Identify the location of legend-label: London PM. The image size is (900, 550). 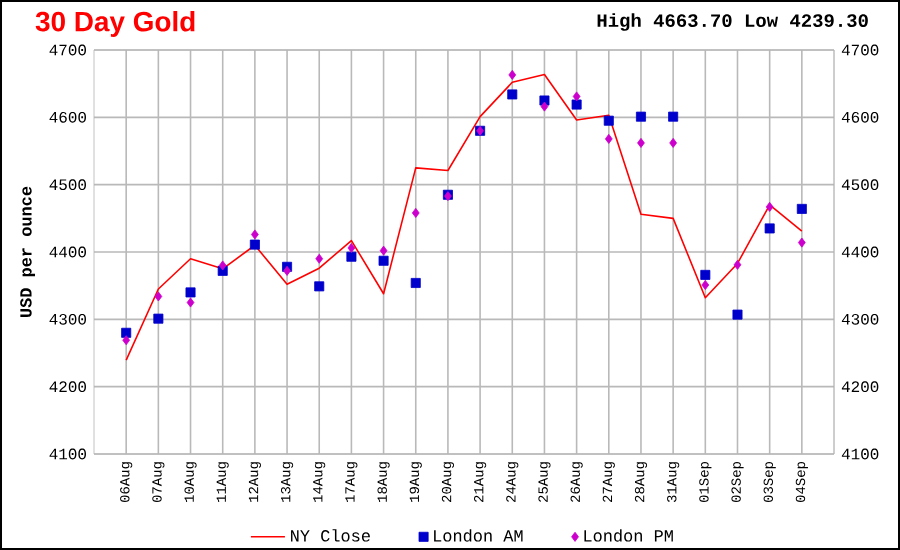
(628, 535).